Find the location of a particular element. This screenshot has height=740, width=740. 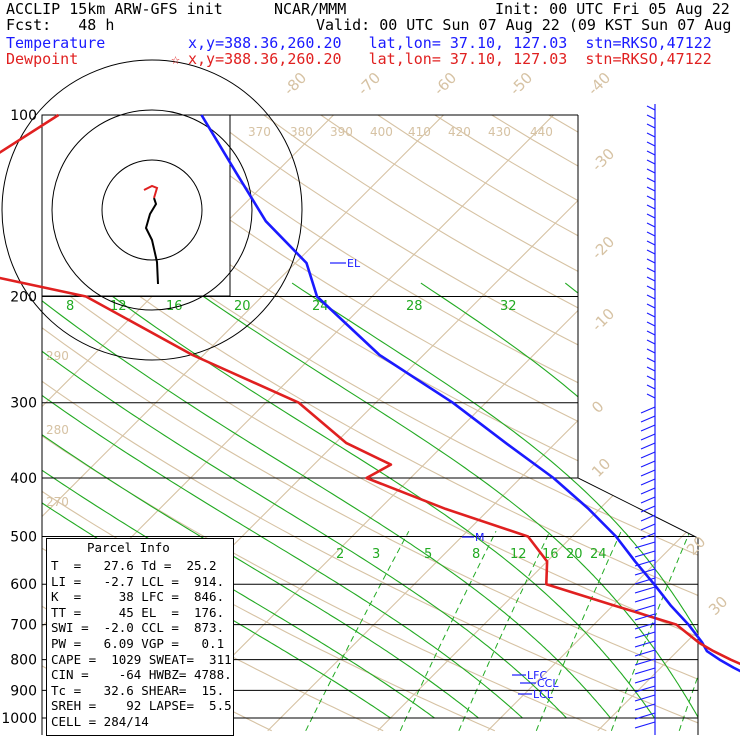

model-title: ACCLIP 15km ARW-GFS init is located at coordinates (114, 9).